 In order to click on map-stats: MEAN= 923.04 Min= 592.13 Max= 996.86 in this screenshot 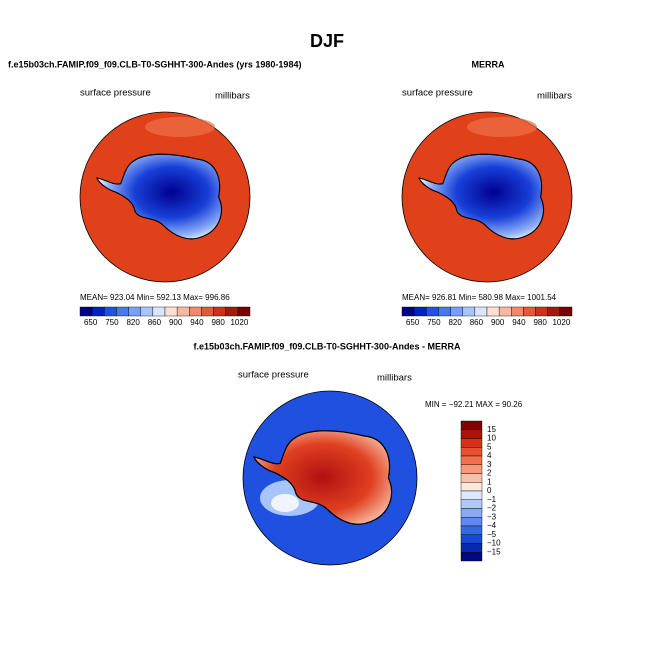, I will do `click(155, 297)`.